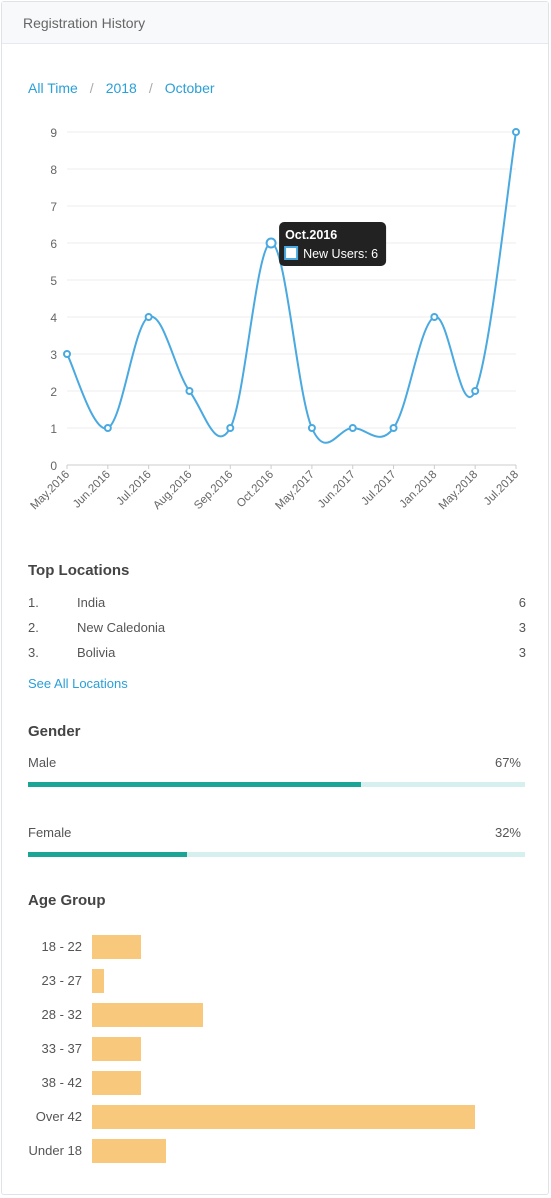 The image size is (551, 1198). What do you see at coordinates (277, 630) in the screenshot?
I see `location-row: 2. New Caledonia 3` at bounding box center [277, 630].